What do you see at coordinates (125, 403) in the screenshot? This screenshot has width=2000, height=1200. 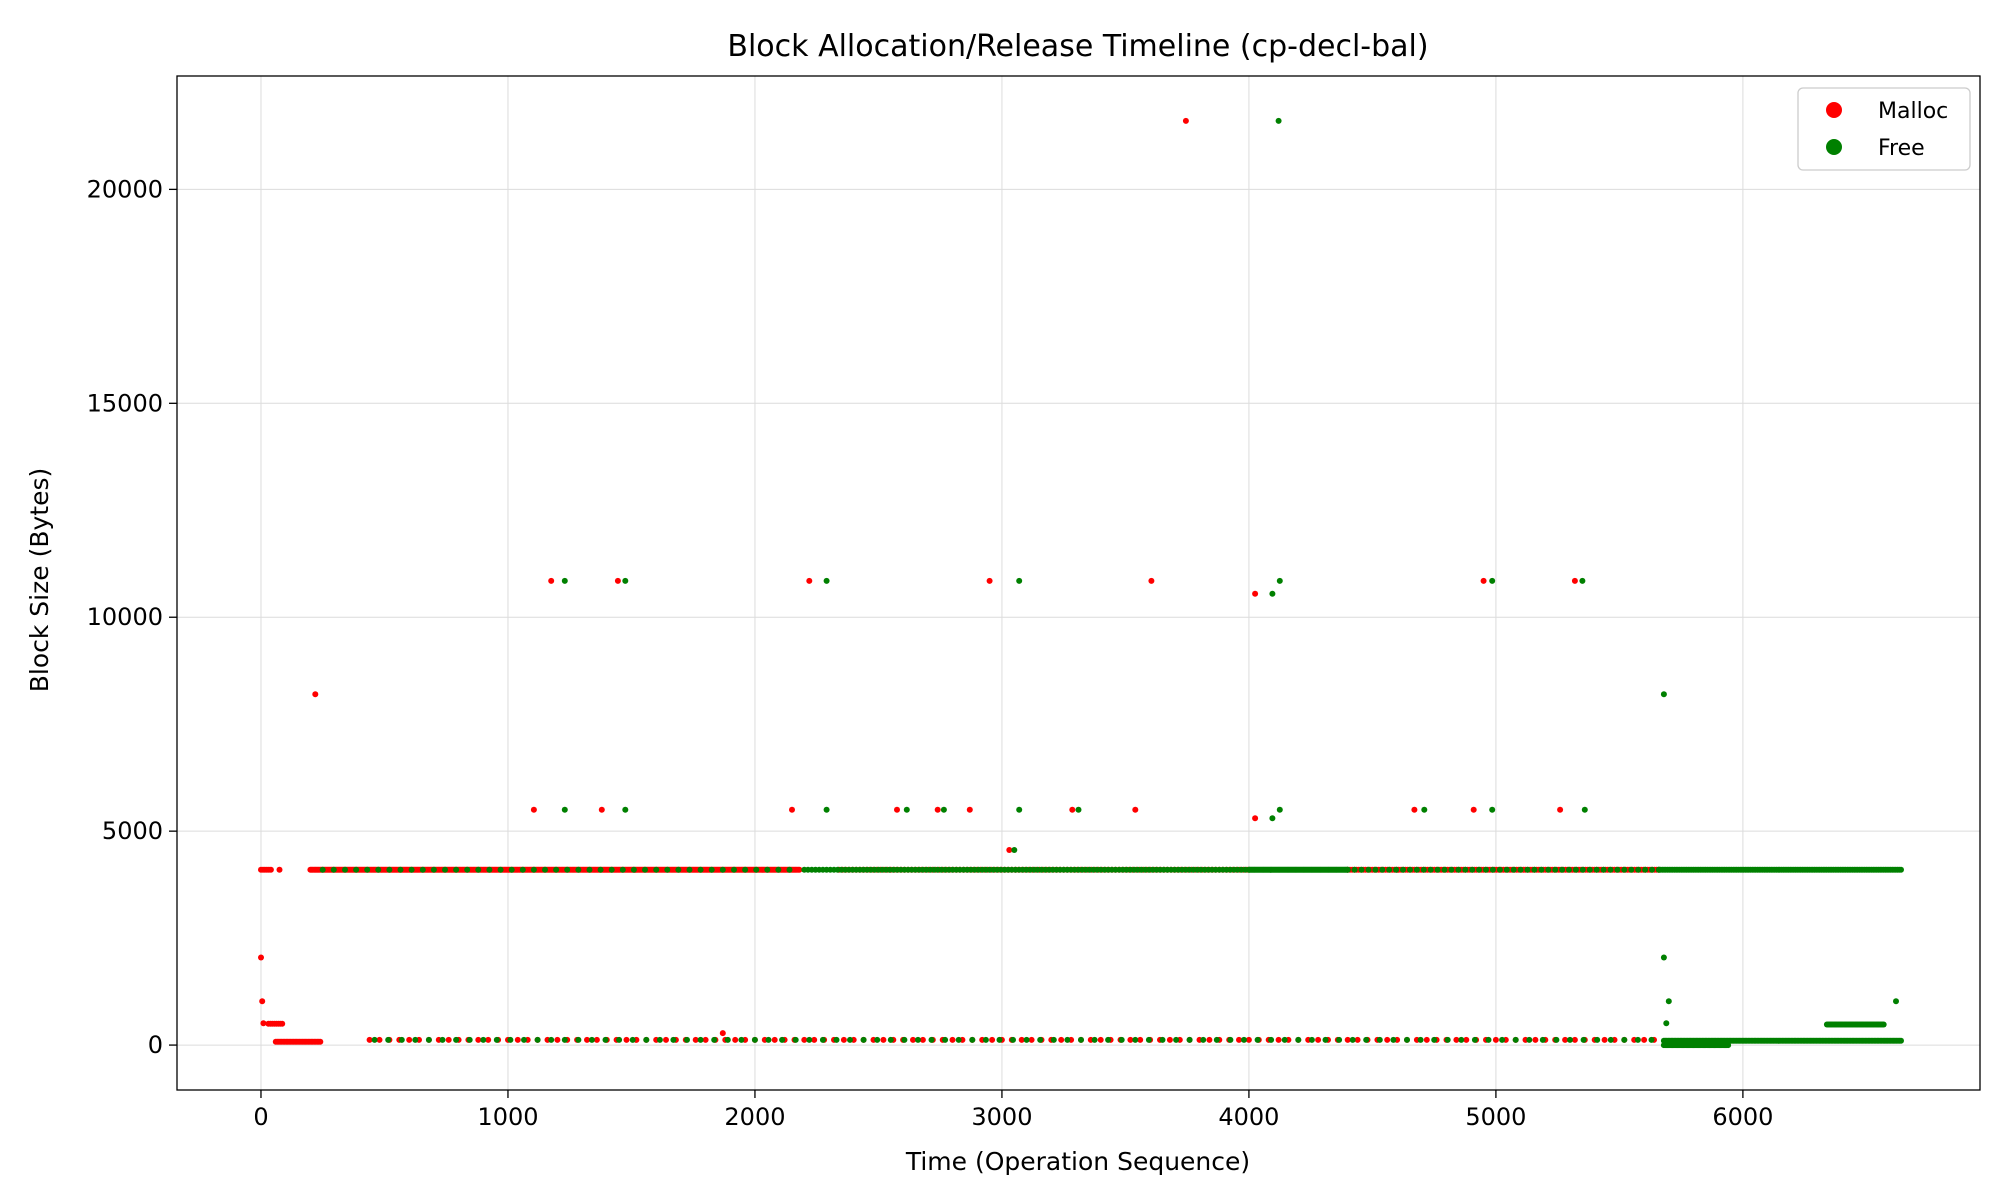 I see `y-tick-label: 15000` at bounding box center [125, 403].